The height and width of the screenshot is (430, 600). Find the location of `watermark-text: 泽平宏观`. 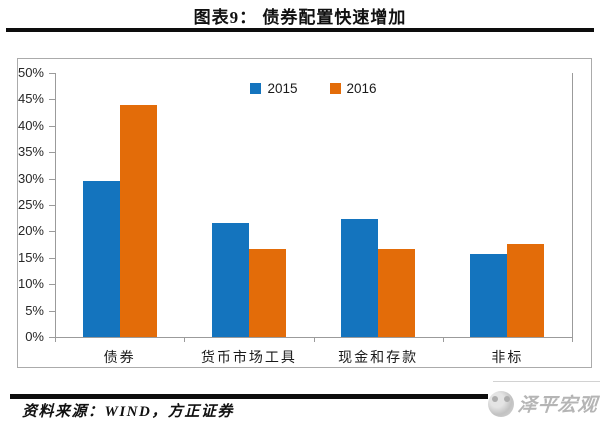

watermark-text: 泽平宏观 is located at coordinates (557, 405).